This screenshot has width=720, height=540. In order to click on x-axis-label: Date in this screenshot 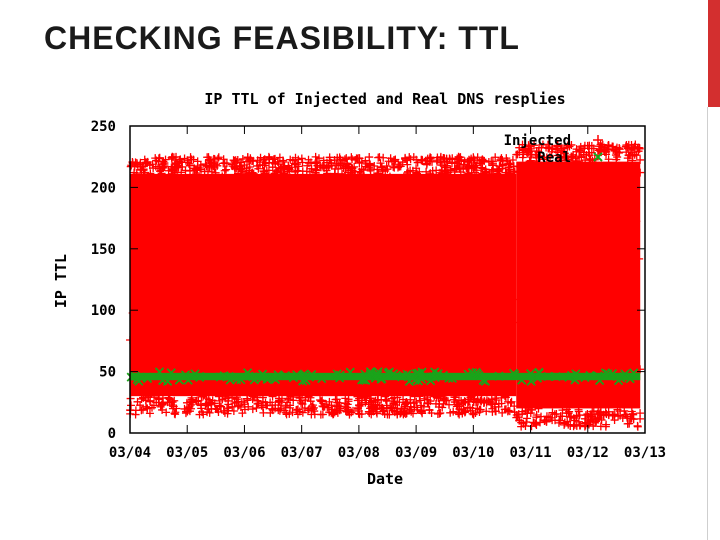, I will do `click(385, 479)`.